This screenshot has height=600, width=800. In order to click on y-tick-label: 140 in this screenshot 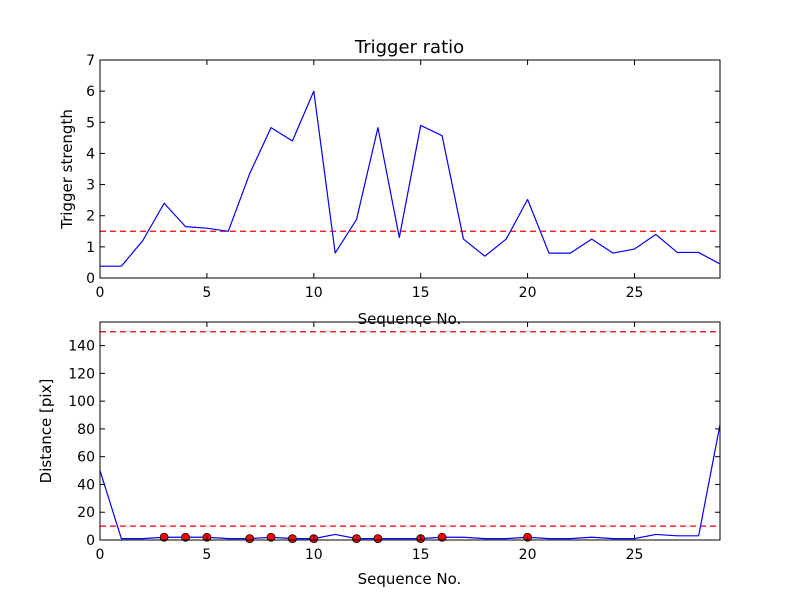, I will do `click(81, 347)`.